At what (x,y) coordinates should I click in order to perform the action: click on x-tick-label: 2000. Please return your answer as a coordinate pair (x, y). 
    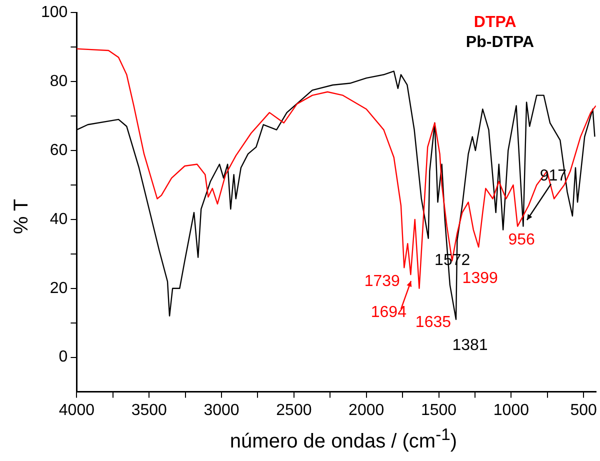
    Looking at the image, I should click on (366, 410).